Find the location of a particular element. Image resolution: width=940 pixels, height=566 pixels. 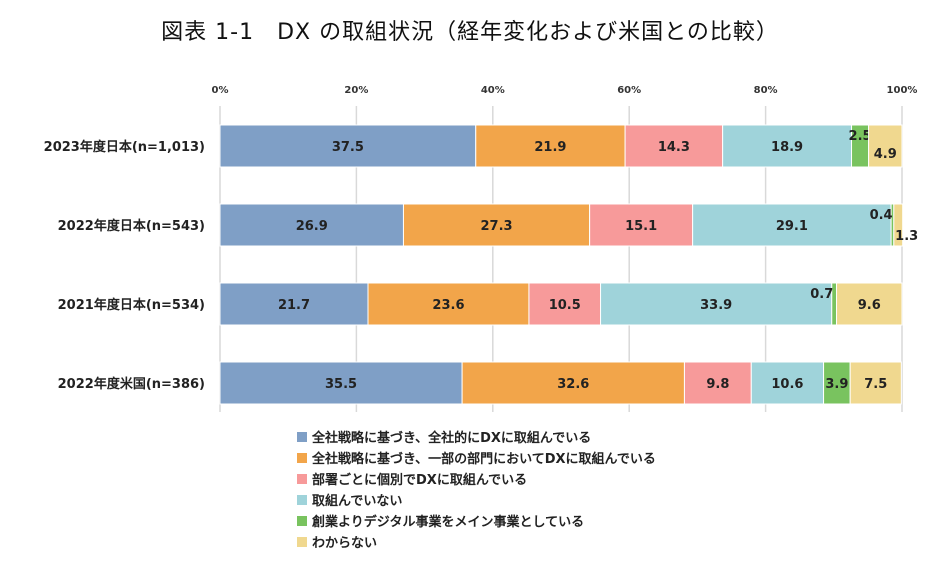

x-tick-label: 80% is located at coordinates (766, 90).